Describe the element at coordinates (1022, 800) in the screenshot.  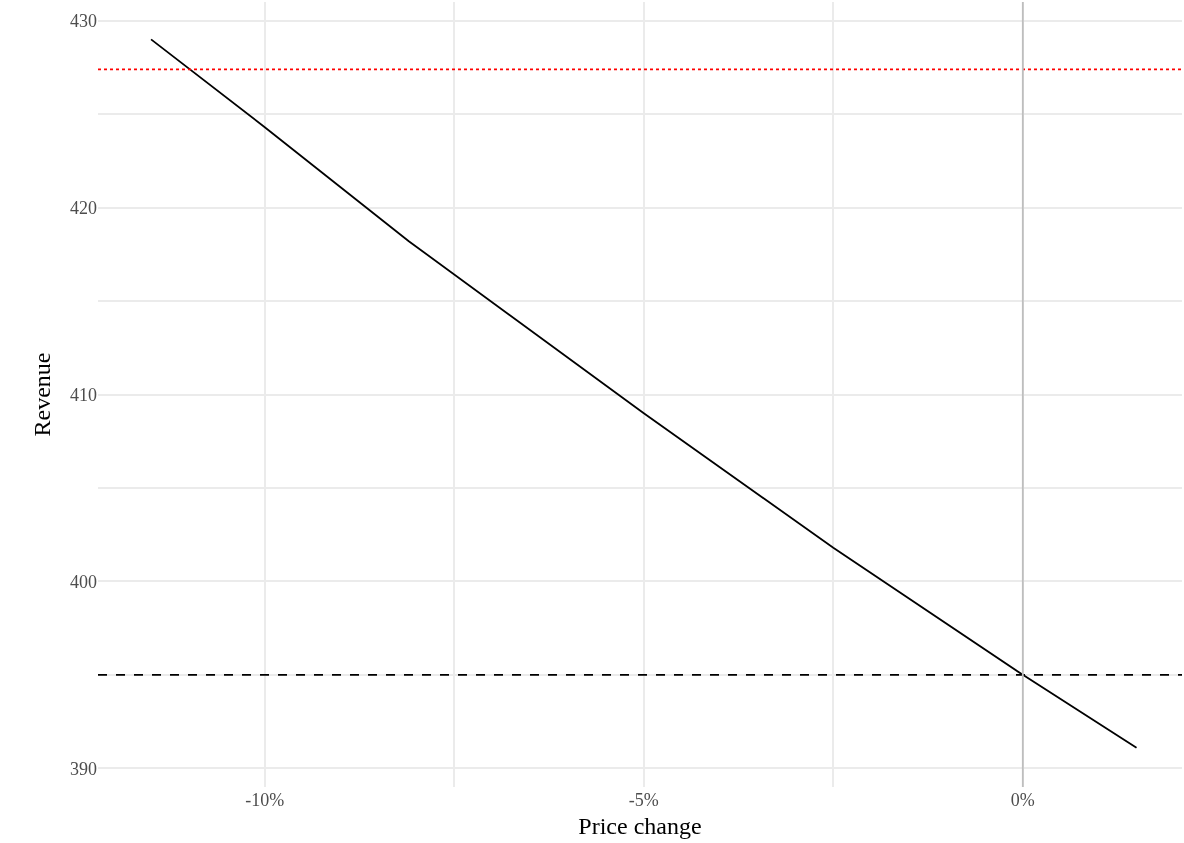
I see `x-tick-label: 0%` at that location.